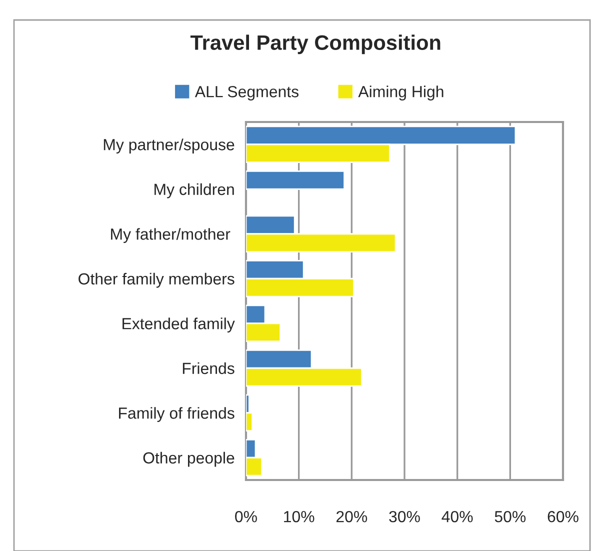 This screenshot has height=551, width=591. What do you see at coordinates (404, 516) in the screenshot?
I see `x-tick-label: 30%` at bounding box center [404, 516].